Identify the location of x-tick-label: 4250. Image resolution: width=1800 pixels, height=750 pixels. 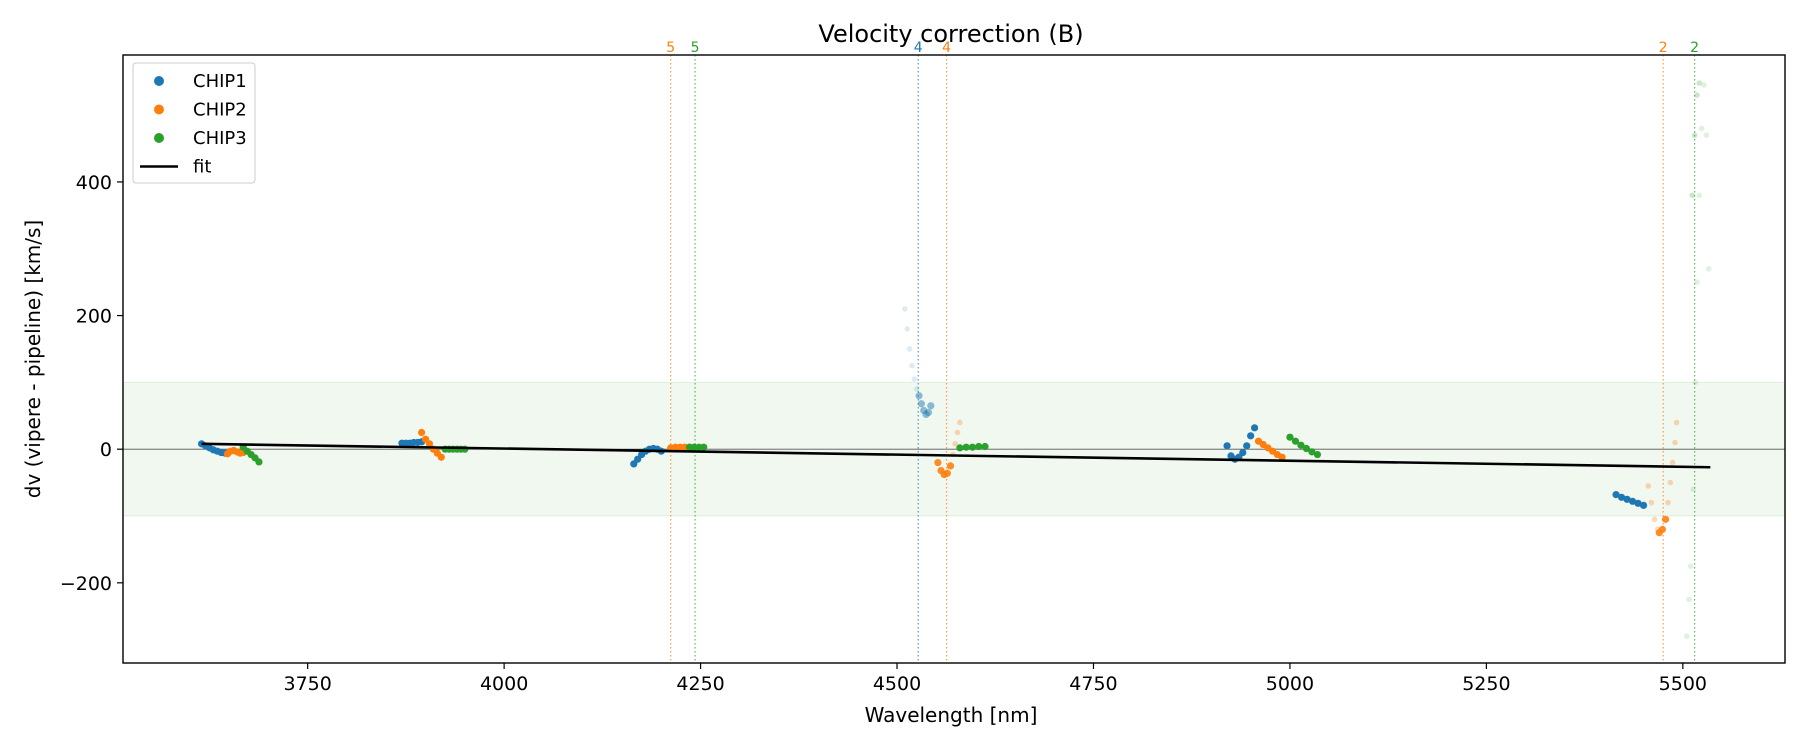
(700, 684).